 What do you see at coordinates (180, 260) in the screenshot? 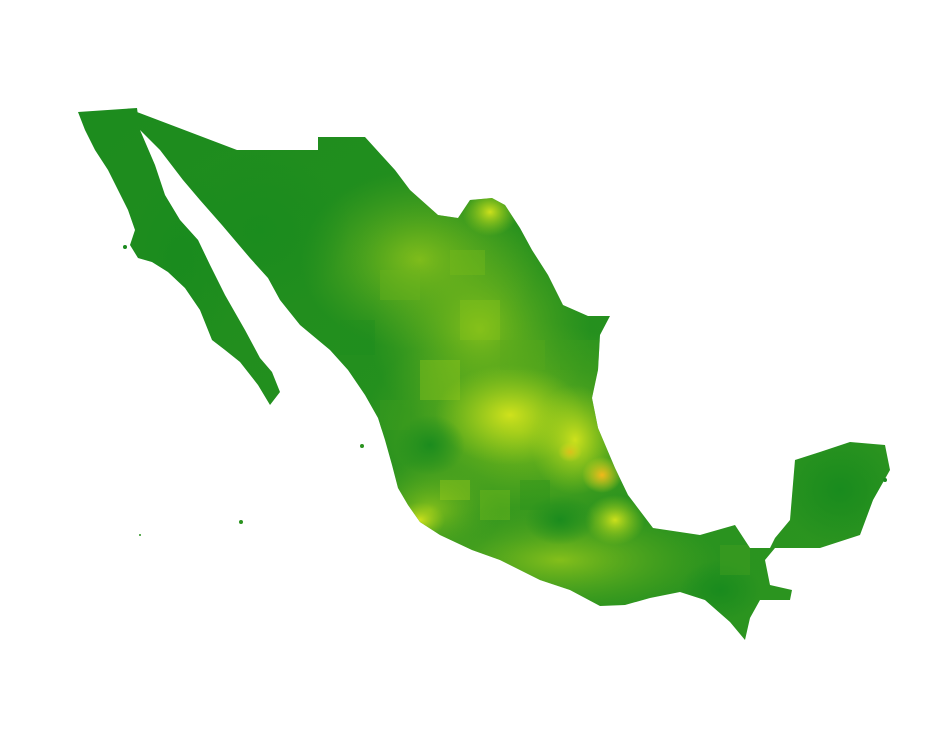
I see `zone-dark-baja` at bounding box center [180, 260].